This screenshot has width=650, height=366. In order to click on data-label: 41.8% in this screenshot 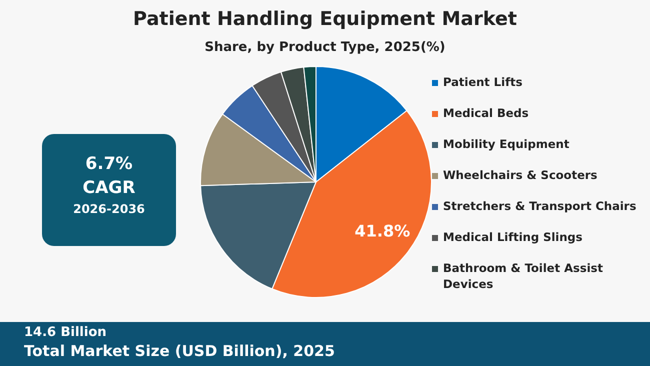, I will do `click(382, 230)`.